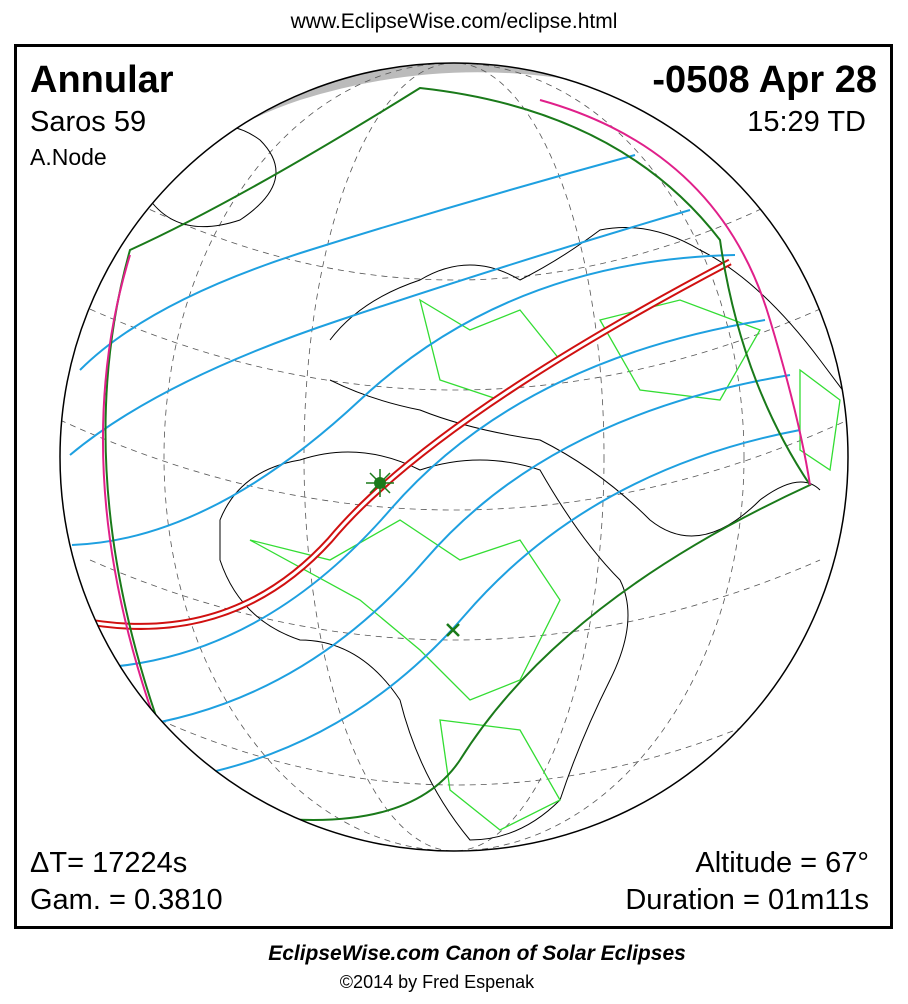  I want to click on footer-credit: ©2014 by Fred Espenak, so click(437, 982).